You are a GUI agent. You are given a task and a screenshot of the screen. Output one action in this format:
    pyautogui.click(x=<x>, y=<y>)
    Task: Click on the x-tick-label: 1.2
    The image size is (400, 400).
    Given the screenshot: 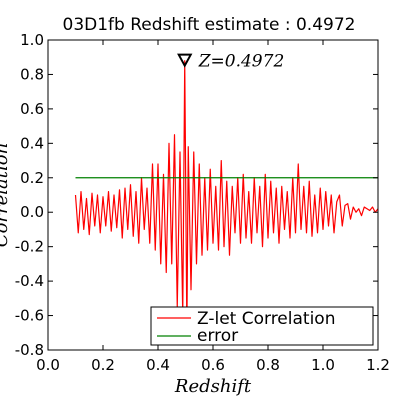 What is the action you would take?
    pyautogui.click(x=378, y=365)
    